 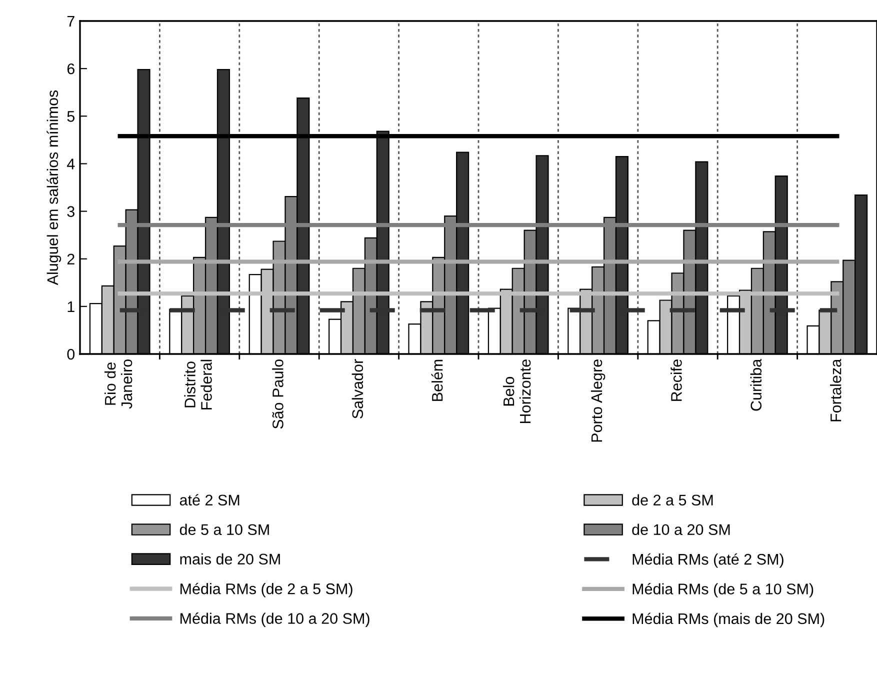 I want to click on legend-label: Média RMs (de 2 a 5 SM), so click(x=266, y=590).